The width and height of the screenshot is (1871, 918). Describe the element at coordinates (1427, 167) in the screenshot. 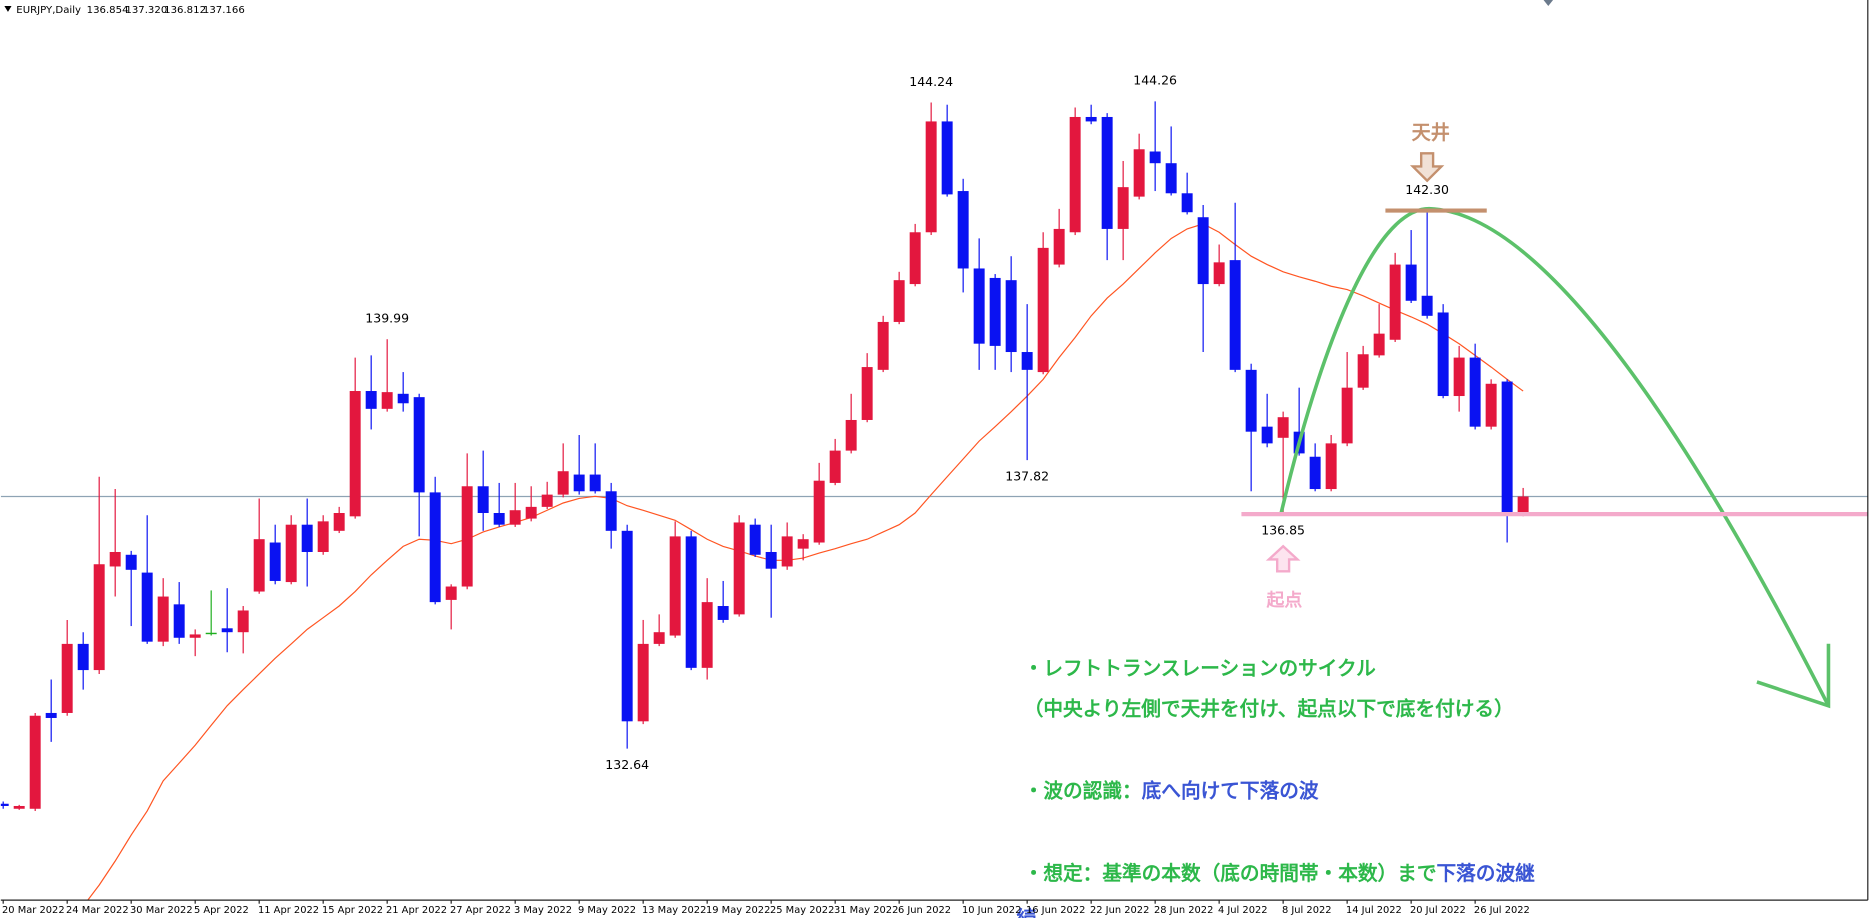

I see `top-arrow` at that location.